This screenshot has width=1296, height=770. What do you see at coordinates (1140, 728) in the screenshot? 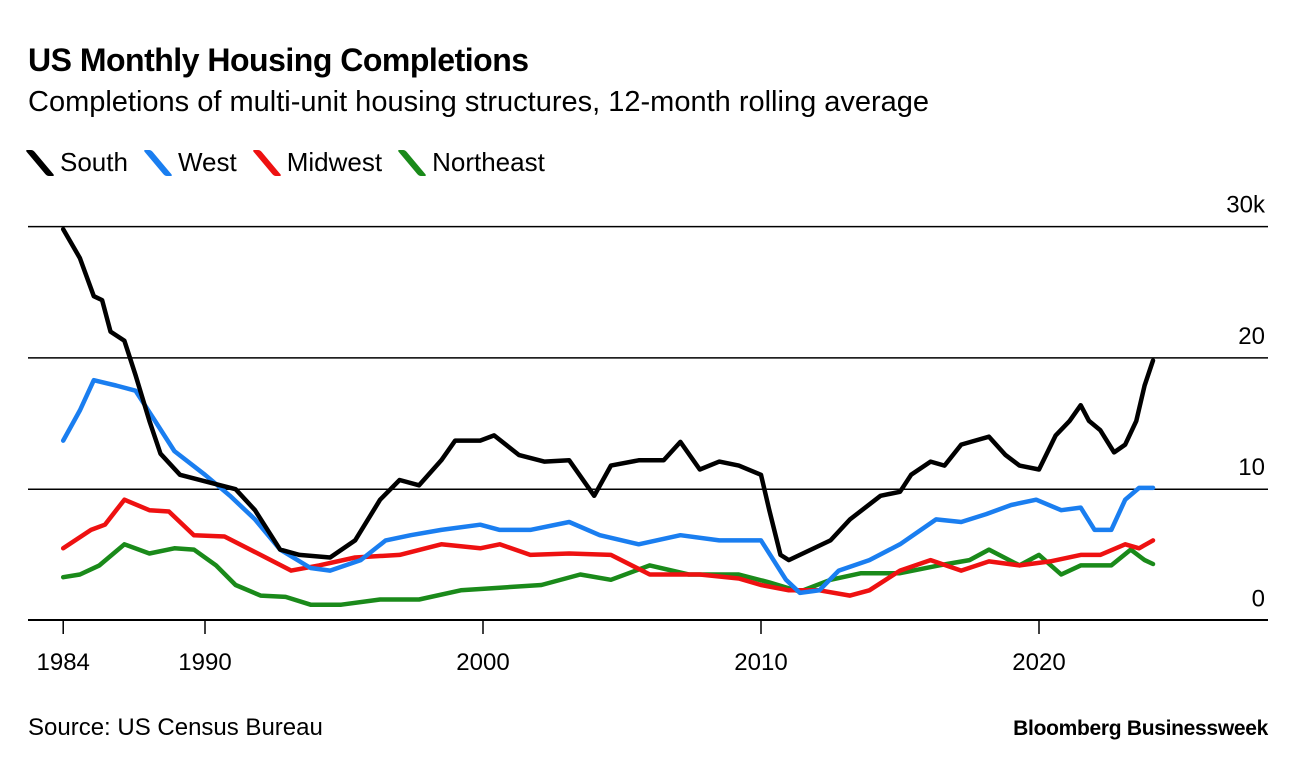
I see `brand-logo: Bloomberg Businessweek` at bounding box center [1140, 728].